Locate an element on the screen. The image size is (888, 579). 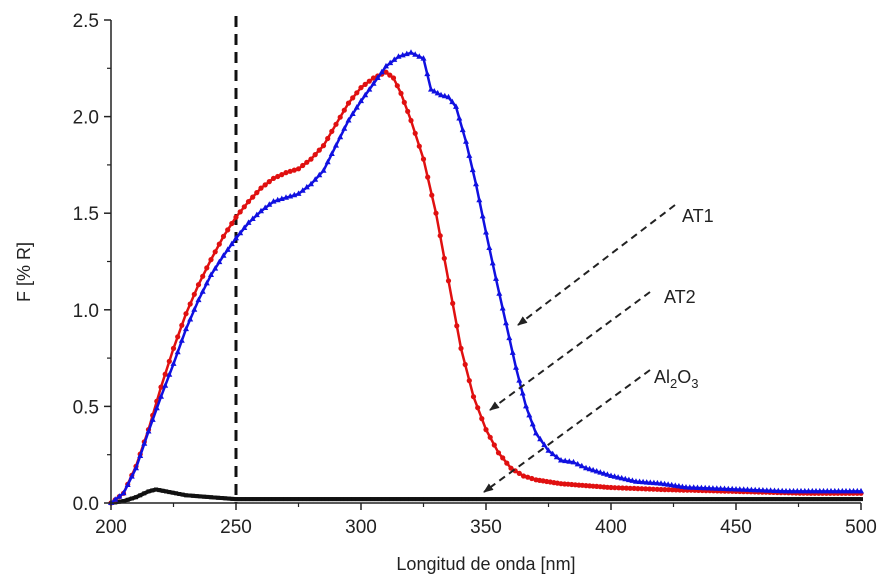
x-tick-label: 350 is located at coordinates (486, 527).